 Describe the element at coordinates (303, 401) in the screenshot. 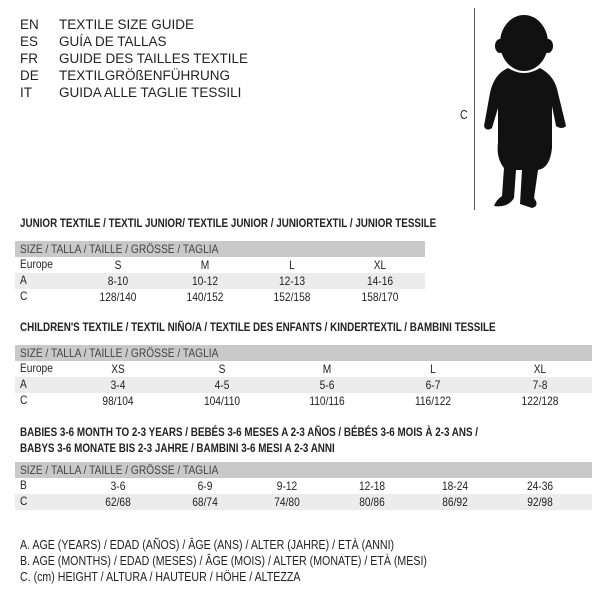

I see `table-row: C 98/104 104/110 110/116 116/122 122/128` at that location.